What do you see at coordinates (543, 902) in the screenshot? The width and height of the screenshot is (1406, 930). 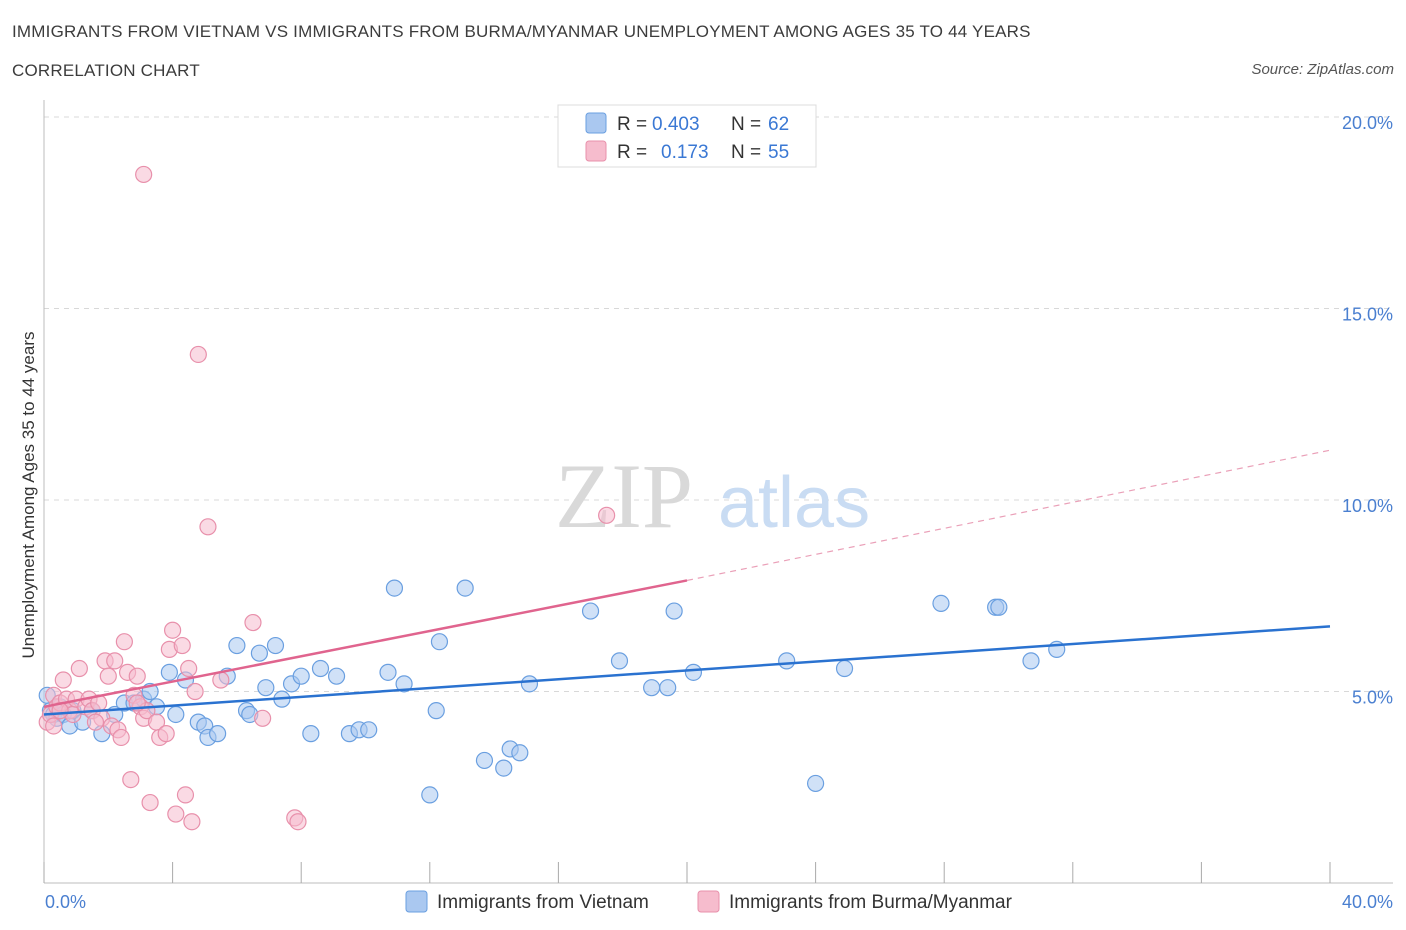 I see `series-legend-label-vietnam: Immigrants from Vietnam` at bounding box center [543, 902].